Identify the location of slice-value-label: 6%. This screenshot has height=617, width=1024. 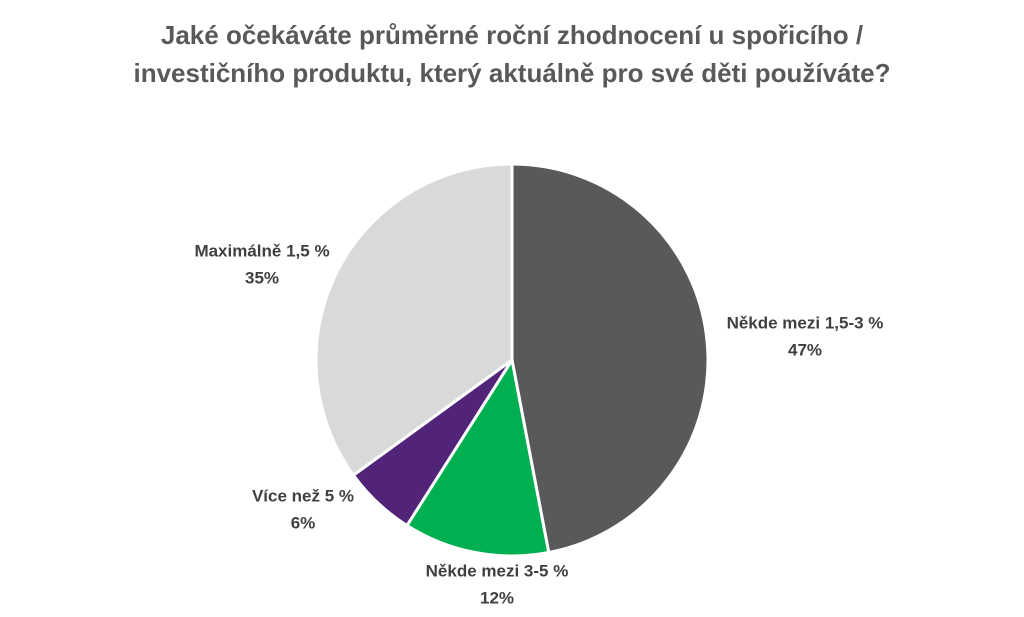
(303, 522).